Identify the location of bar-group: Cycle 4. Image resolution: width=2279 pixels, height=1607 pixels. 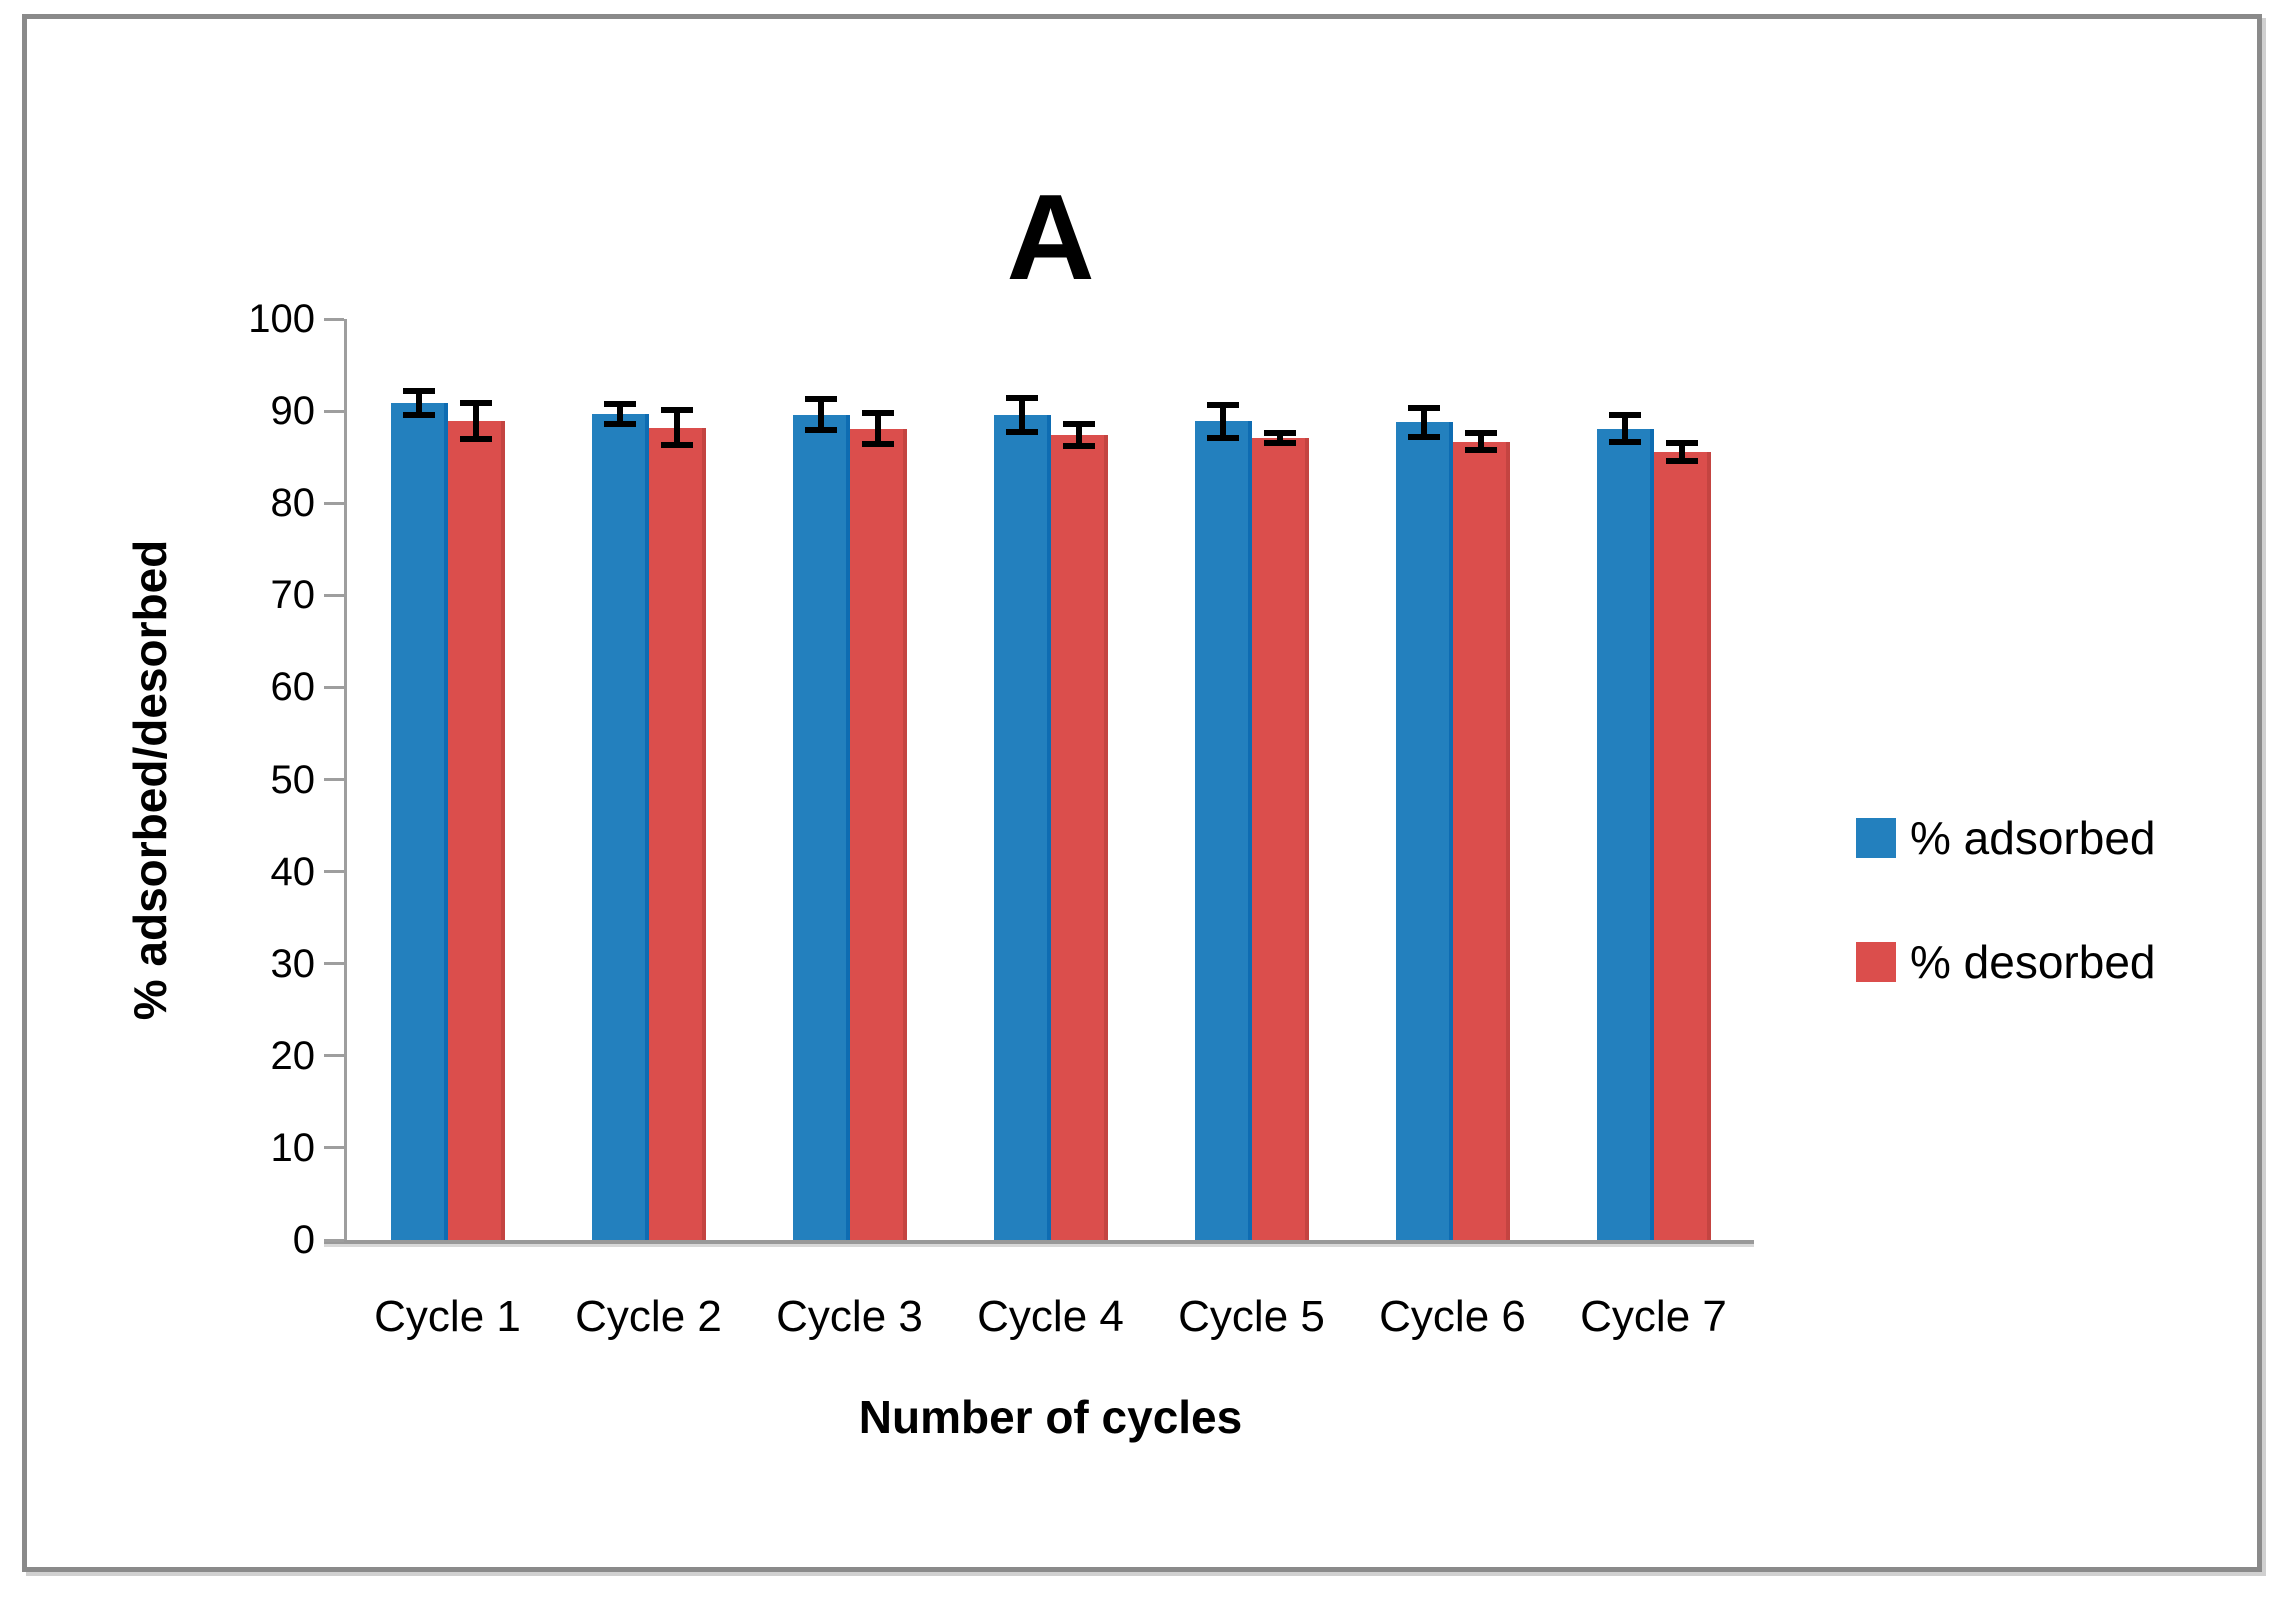
(1050, 830).